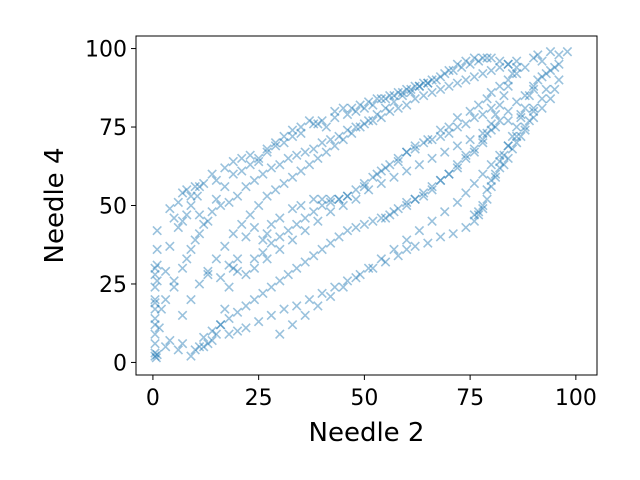  Describe the element at coordinates (113, 128) in the screenshot. I see `y-tick-label: 75` at that location.